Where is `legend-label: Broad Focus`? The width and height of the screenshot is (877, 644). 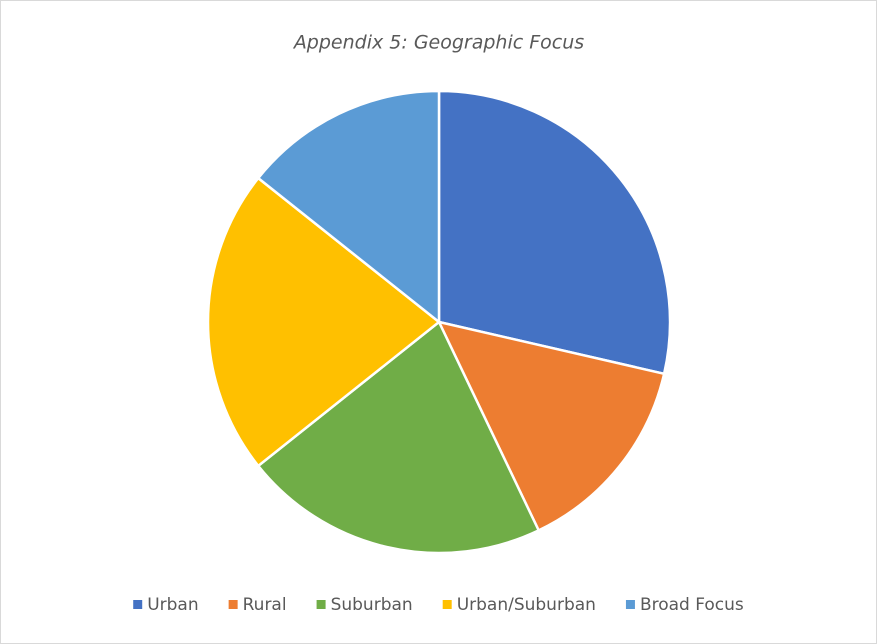
legend-label: Broad Focus is located at coordinates (692, 605).